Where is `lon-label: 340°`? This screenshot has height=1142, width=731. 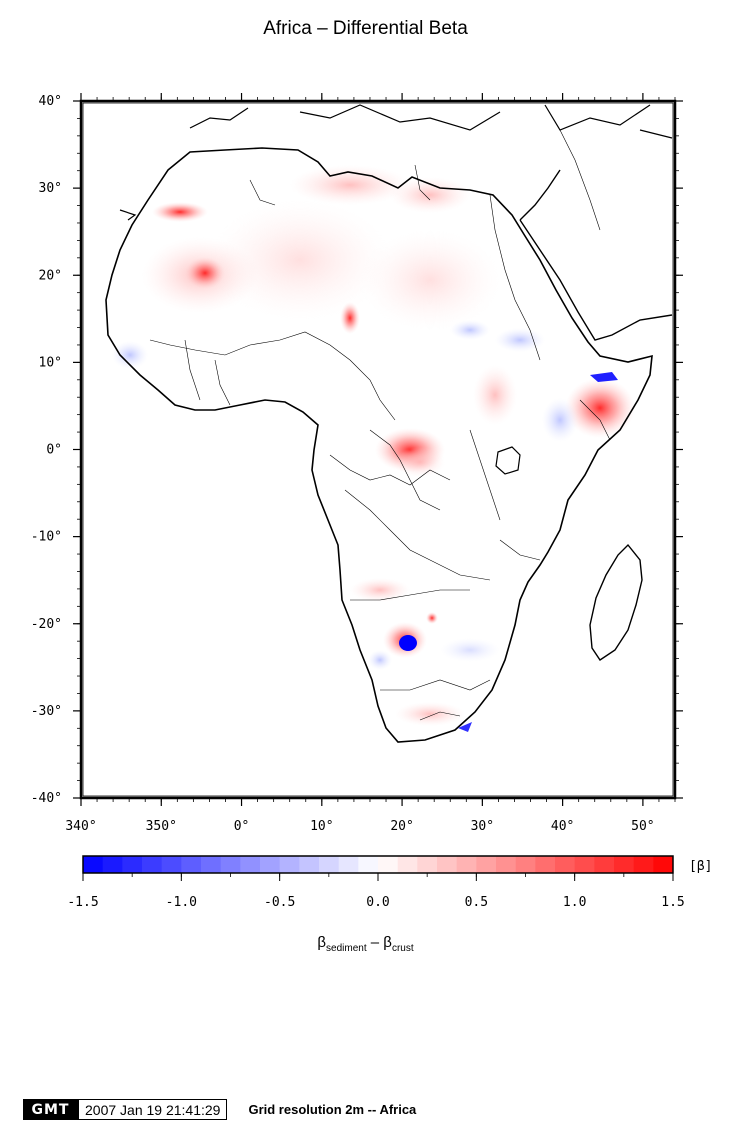
lon-label: 340° is located at coordinates (80, 826).